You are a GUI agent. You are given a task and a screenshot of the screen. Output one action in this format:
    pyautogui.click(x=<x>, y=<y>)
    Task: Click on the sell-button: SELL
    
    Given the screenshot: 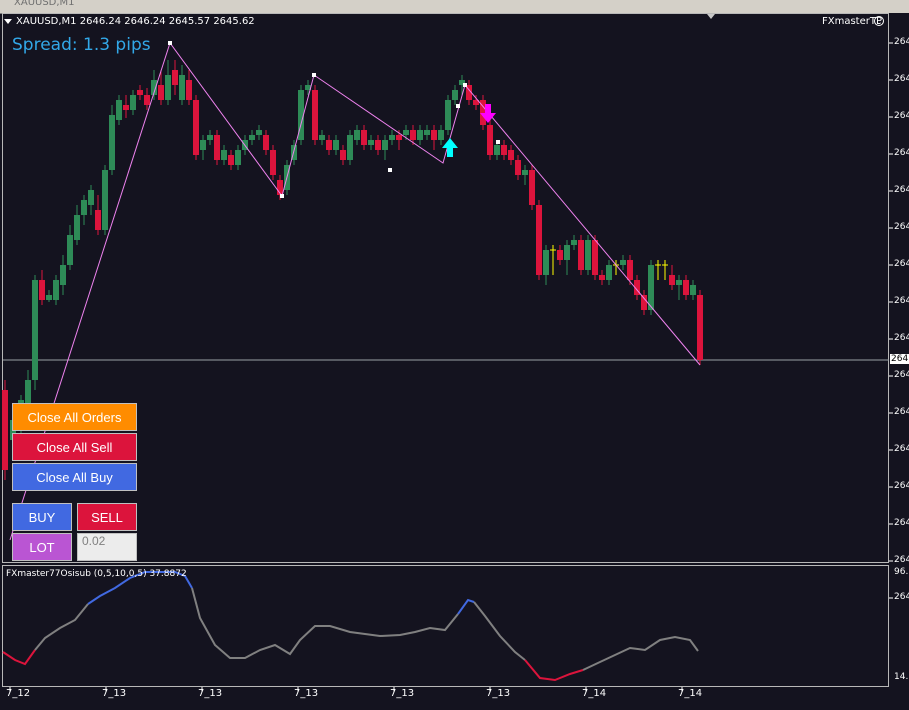 What is the action you would take?
    pyautogui.click(x=107, y=517)
    